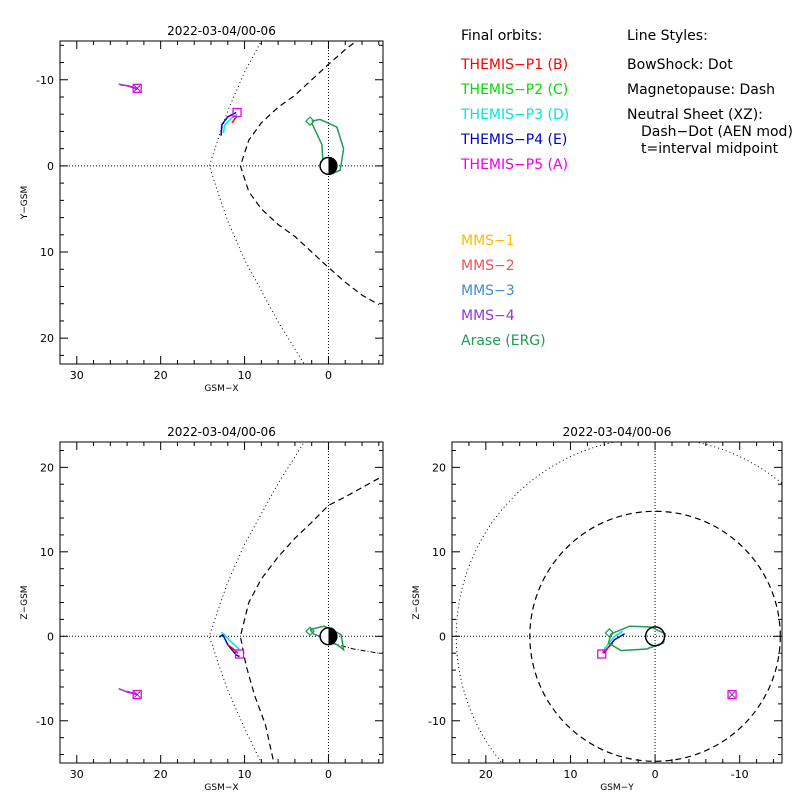  Describe the element at coordinates (514, 140) in the screenshot. I see `legend-themis-p4: THEMIS−P4 (E)` at that location.